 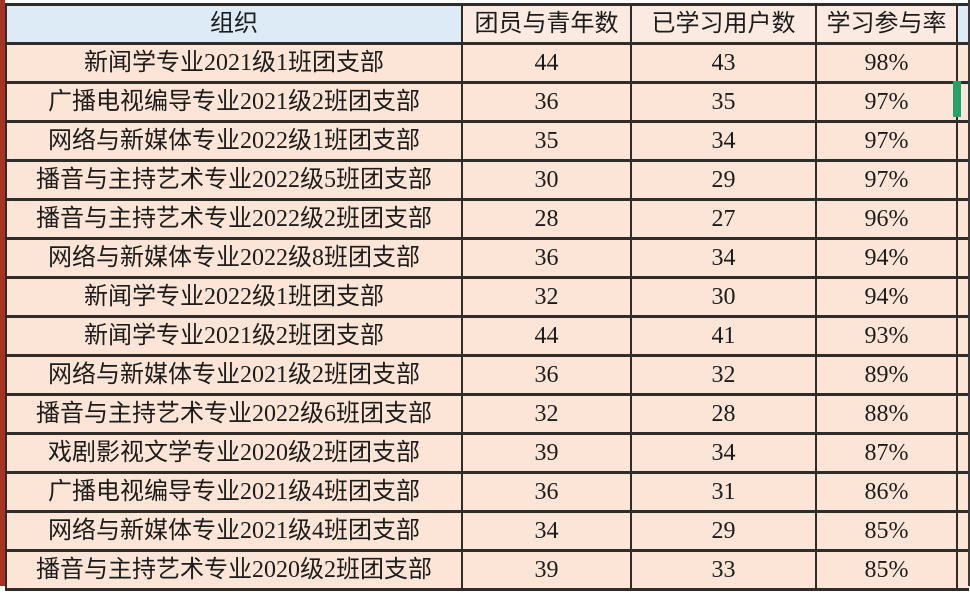 What do you see at coordinates (886, 336) in the screenshot?
I see `cell-rate: 93%` at bounding box center [886, 336].